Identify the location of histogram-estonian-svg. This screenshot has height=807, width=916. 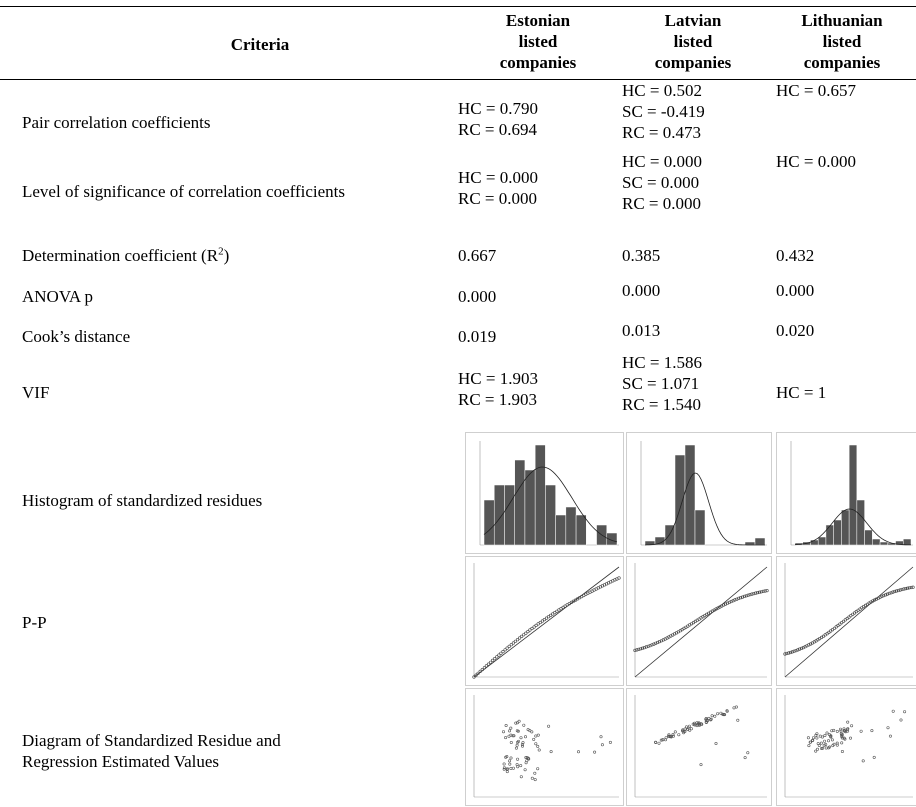
(549, 493).